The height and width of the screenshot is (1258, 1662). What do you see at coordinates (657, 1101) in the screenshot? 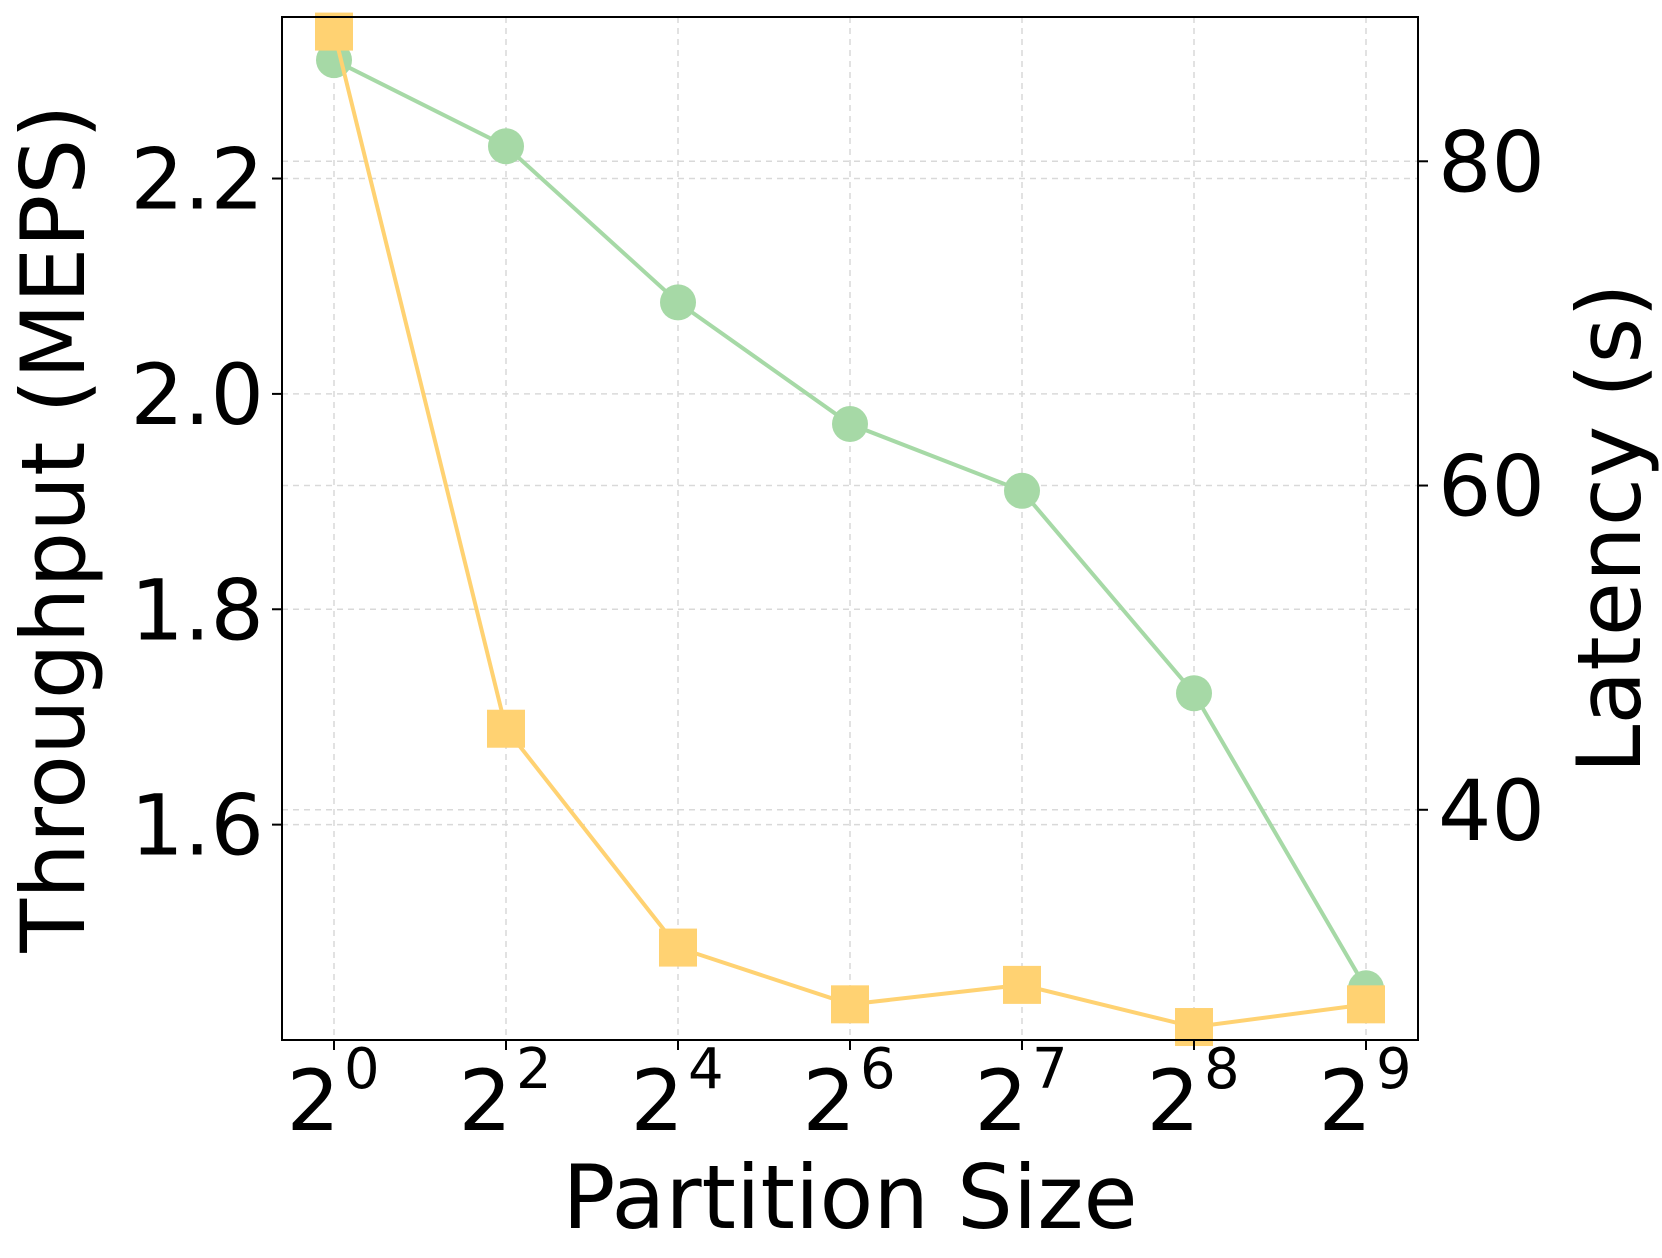
I see `x-tick-base-2: 2` at bounding box center [657, 1101].